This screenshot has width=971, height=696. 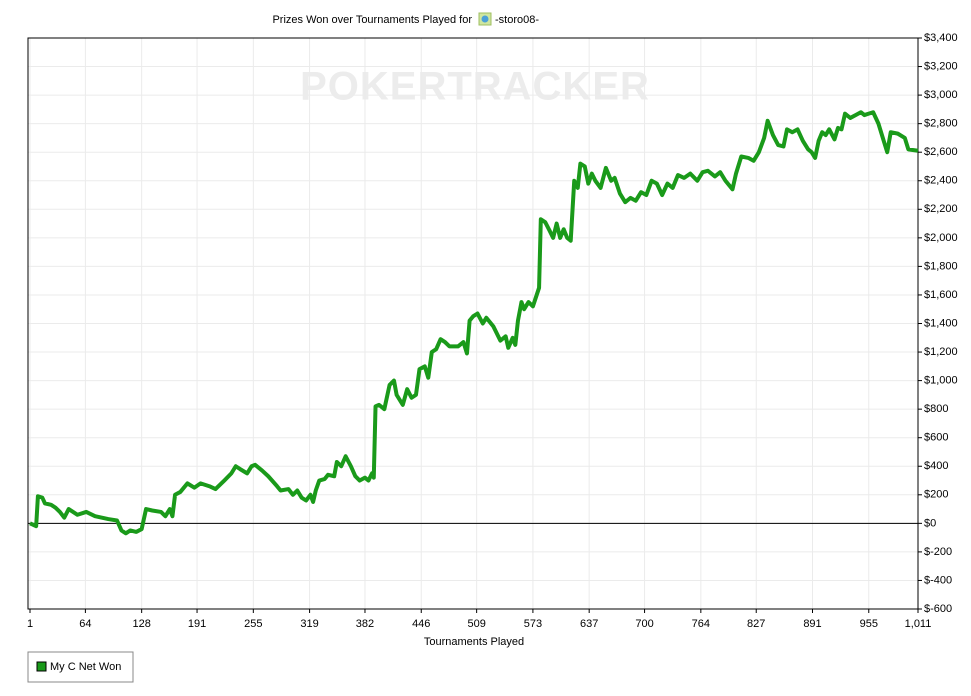 I want to click on chart-title: Prizes Won over Tournaments Played for, so click(x=372, y=20).